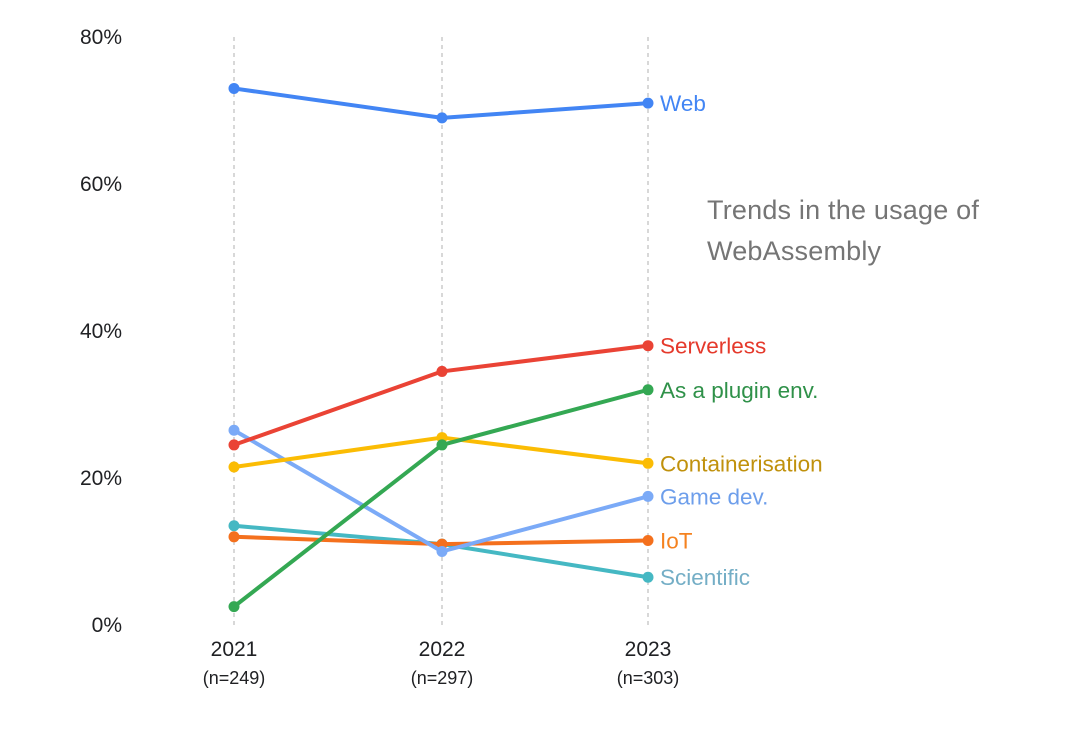 This screenshot has height=730, width=1068. I want to click on data-point-web-2023, so click(648, 103).